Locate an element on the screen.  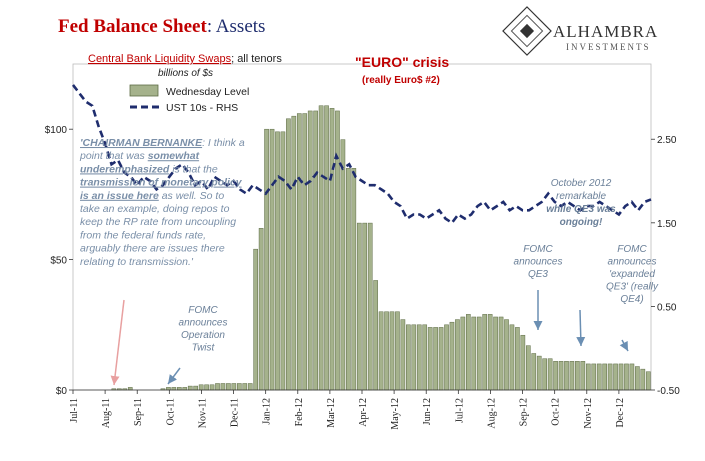
x-axis-tick-label: Jun-12 is located at coordinates (427, 411).